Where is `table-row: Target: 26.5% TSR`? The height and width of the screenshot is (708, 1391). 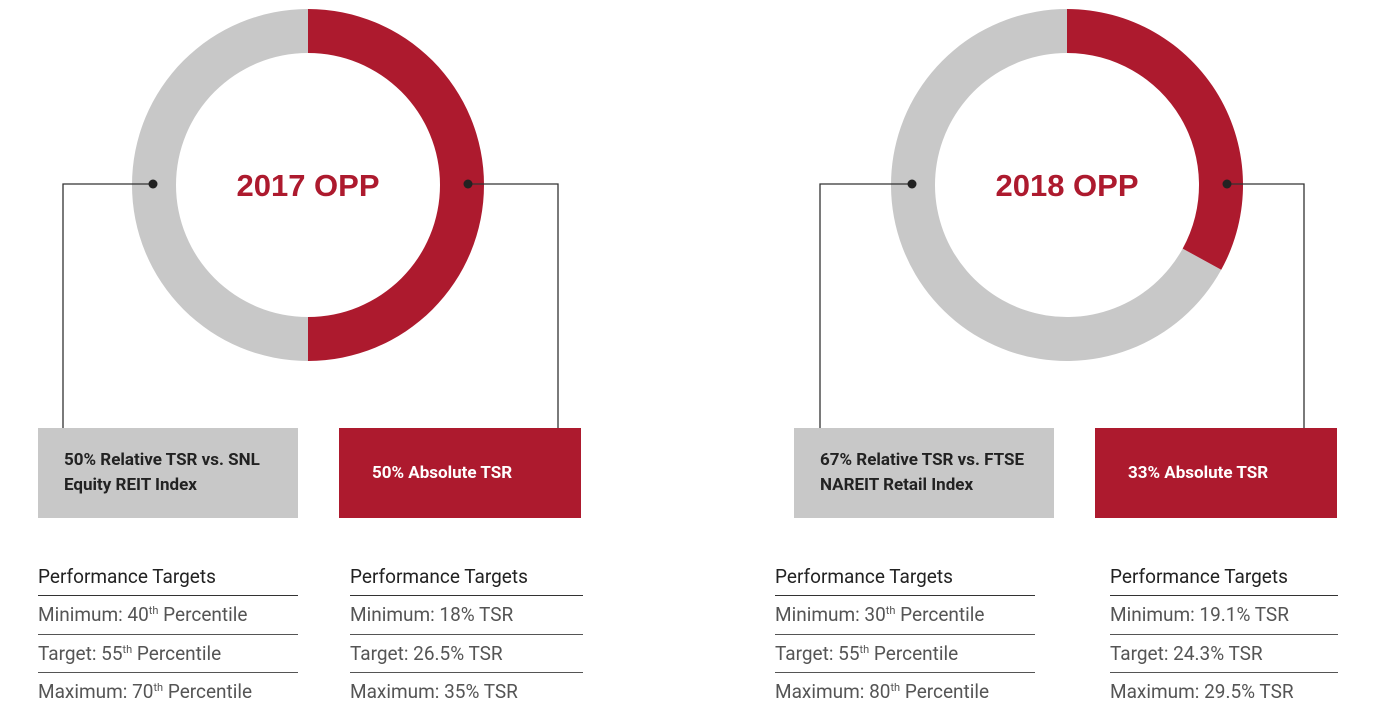 table-row: Target: 26.5% TSR is located at coordinates (466, 653).